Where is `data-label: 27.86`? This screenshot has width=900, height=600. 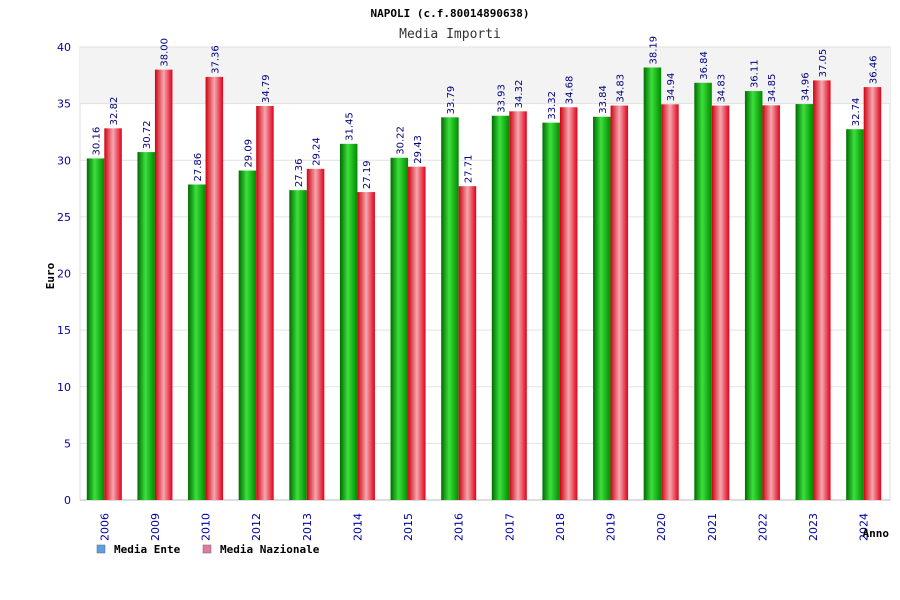
data-label: 27.86 is located at coordinates (198, 167).